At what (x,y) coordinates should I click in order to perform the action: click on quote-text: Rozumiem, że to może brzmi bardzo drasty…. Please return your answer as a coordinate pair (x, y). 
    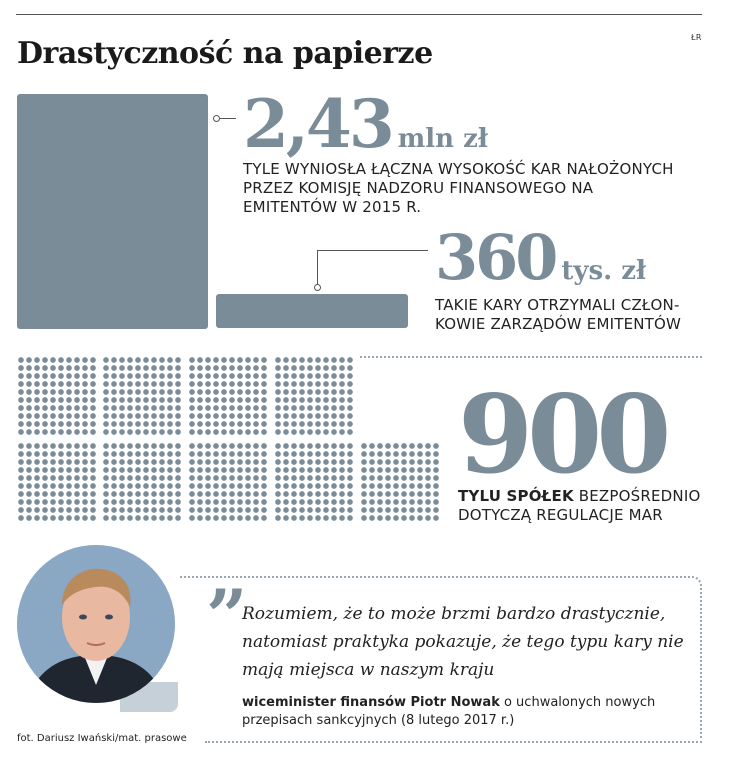
    Looking at the image, I should click on (463, 642).